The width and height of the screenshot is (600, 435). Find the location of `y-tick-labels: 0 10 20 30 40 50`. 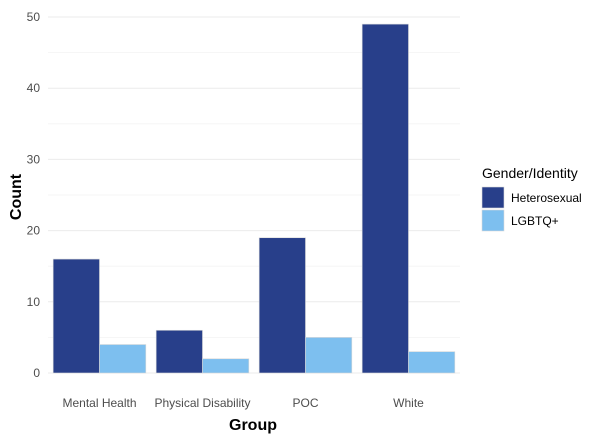

y-tick-labels: 0 10 20 30 40 50 is located at coordinates (34, 195).